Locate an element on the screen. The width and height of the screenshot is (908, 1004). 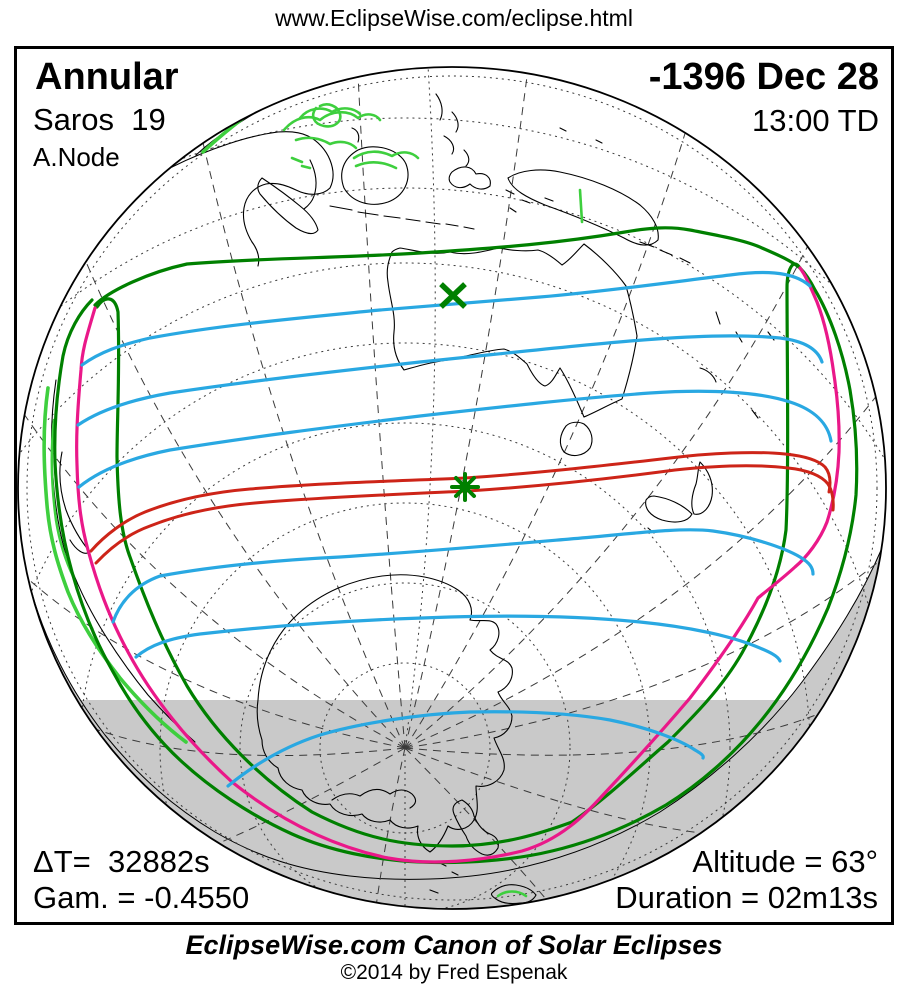
gamma-value: Gam. = -0.4550 is located at coordinates (141, 897).